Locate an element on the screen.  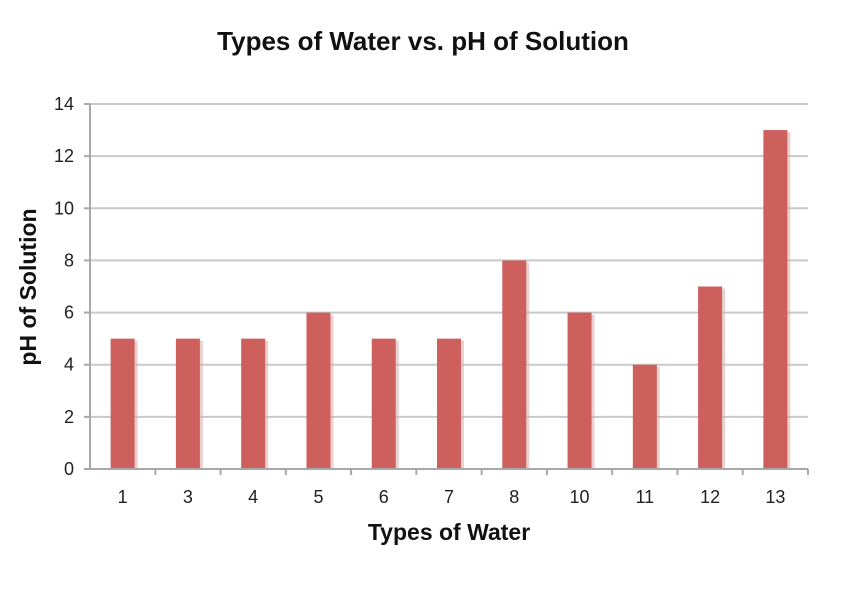
y-tick-labels: 0 2 4 6 8 10 12 14 is located at coordinates (72, 286).